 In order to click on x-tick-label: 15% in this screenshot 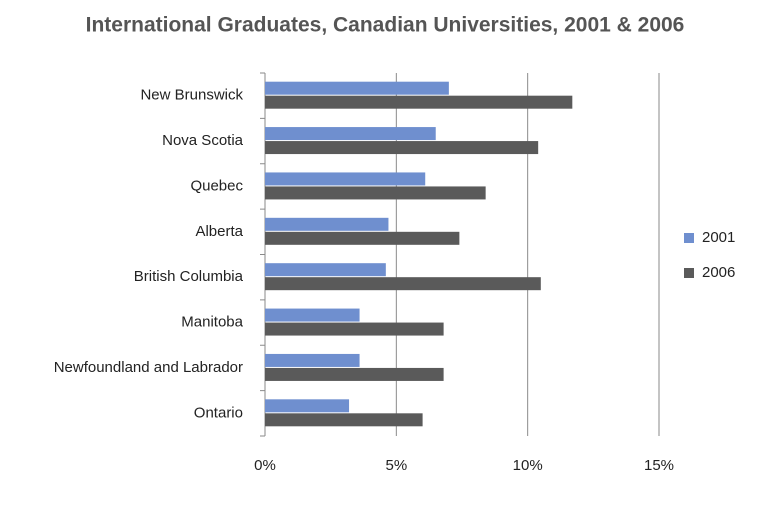, I will do `click(659, 465)`.